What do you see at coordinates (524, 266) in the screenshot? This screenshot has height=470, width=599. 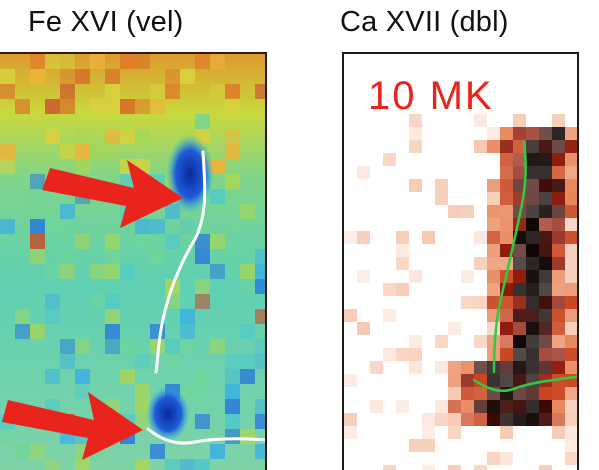 I see `green-trace` at bounding box center [524, 266].